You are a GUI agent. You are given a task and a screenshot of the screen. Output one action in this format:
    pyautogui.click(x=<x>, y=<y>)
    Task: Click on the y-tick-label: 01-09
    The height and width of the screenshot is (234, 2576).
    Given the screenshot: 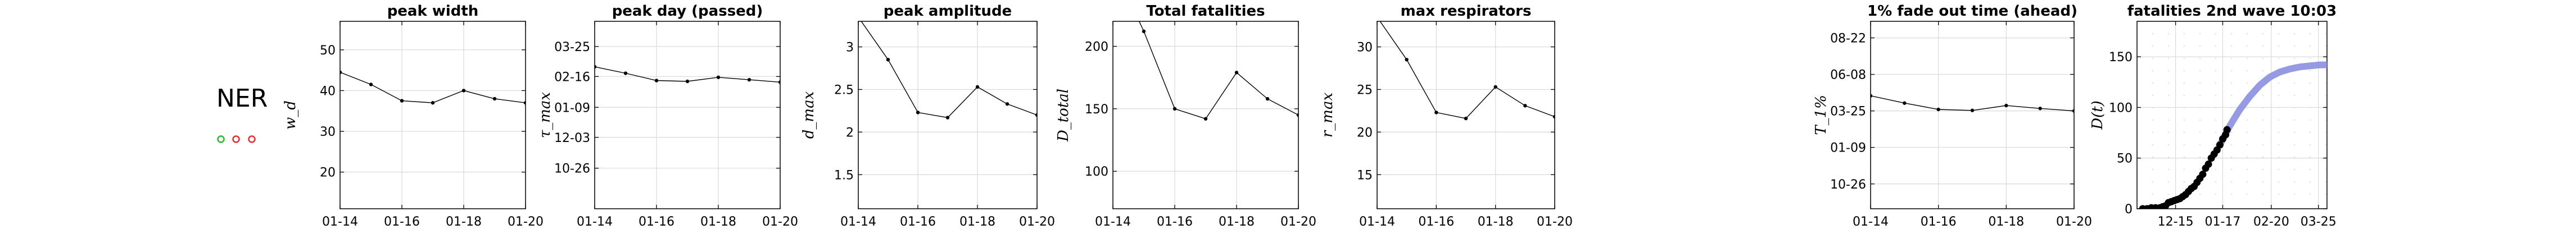 What is the action you would take?
    pyautogui.click(x=572, y=108)
    